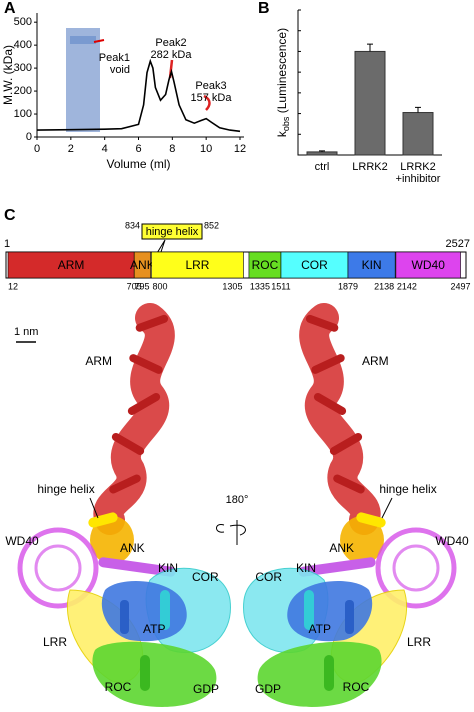  What do you see at coordinates (83, 40) in the screenshot?
I see `gel-band` at bounding box center [83, 40].